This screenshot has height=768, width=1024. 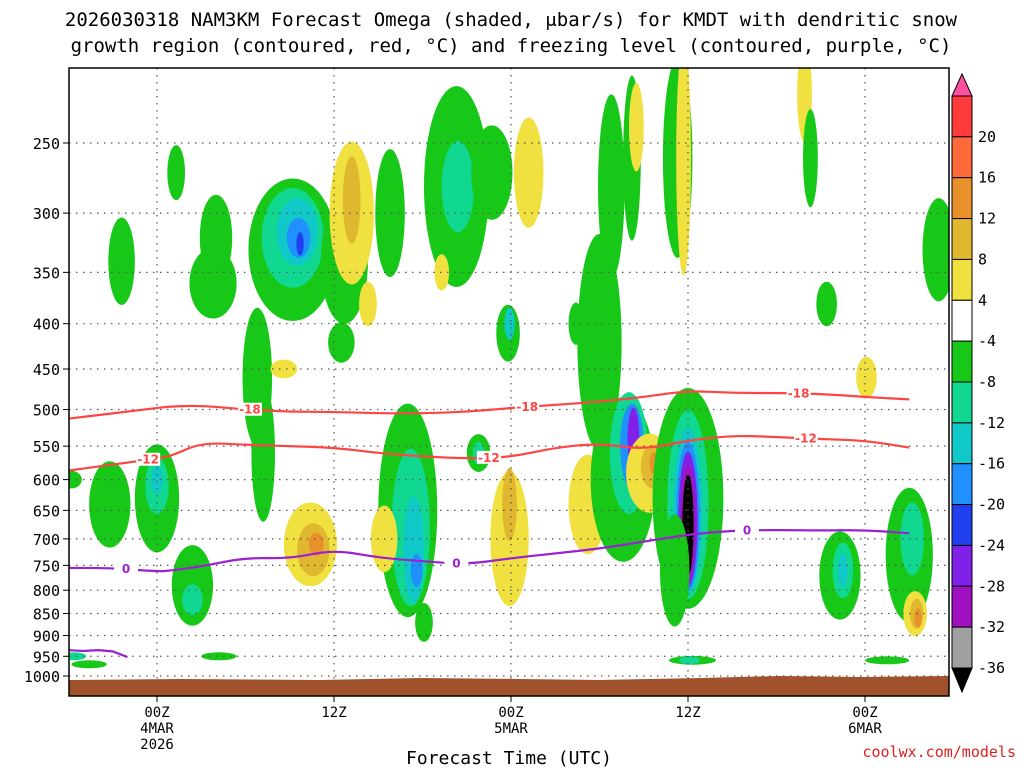 What do you see at coordinates (509, 686) in the screenshot?
I see `ground-surface` at bounding box center [509, 686].